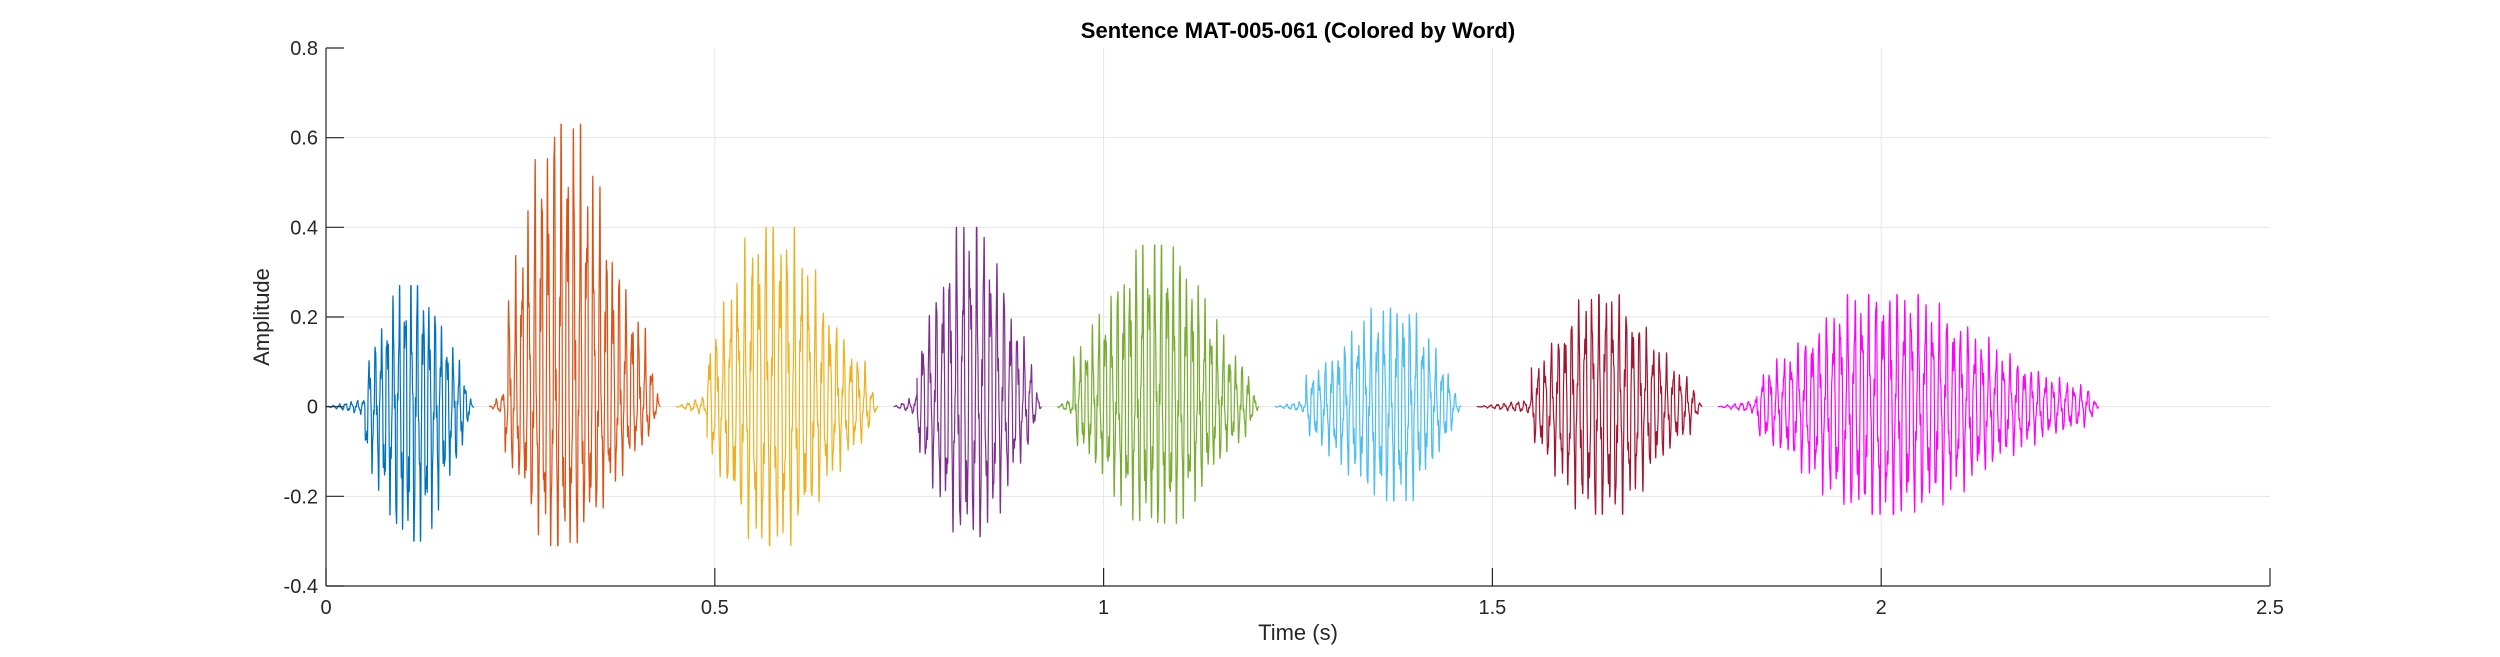  What do you see at coordinates (301, 497) in the screenshot?
I see `y-tick-label: -0.2` at bounding box center [301, 497].